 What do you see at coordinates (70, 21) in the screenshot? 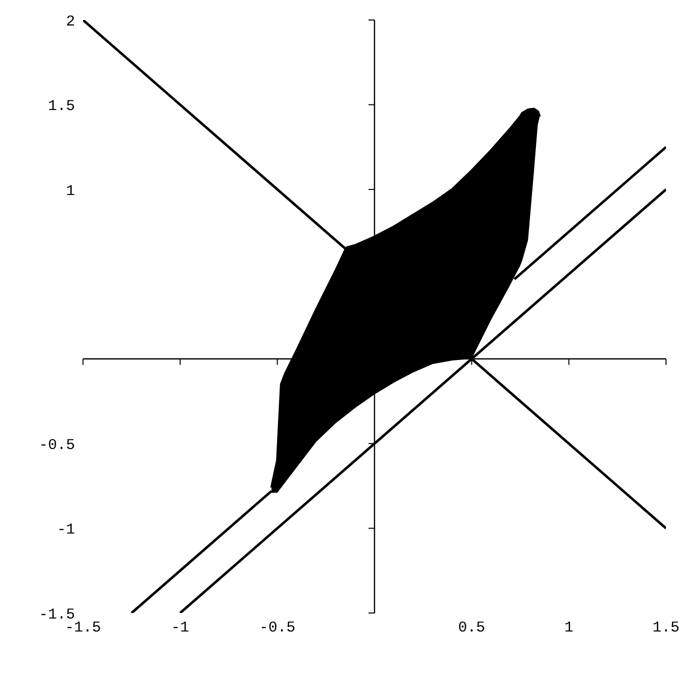
I see `y-tick-label: 2` at bounding box center [70, 21].